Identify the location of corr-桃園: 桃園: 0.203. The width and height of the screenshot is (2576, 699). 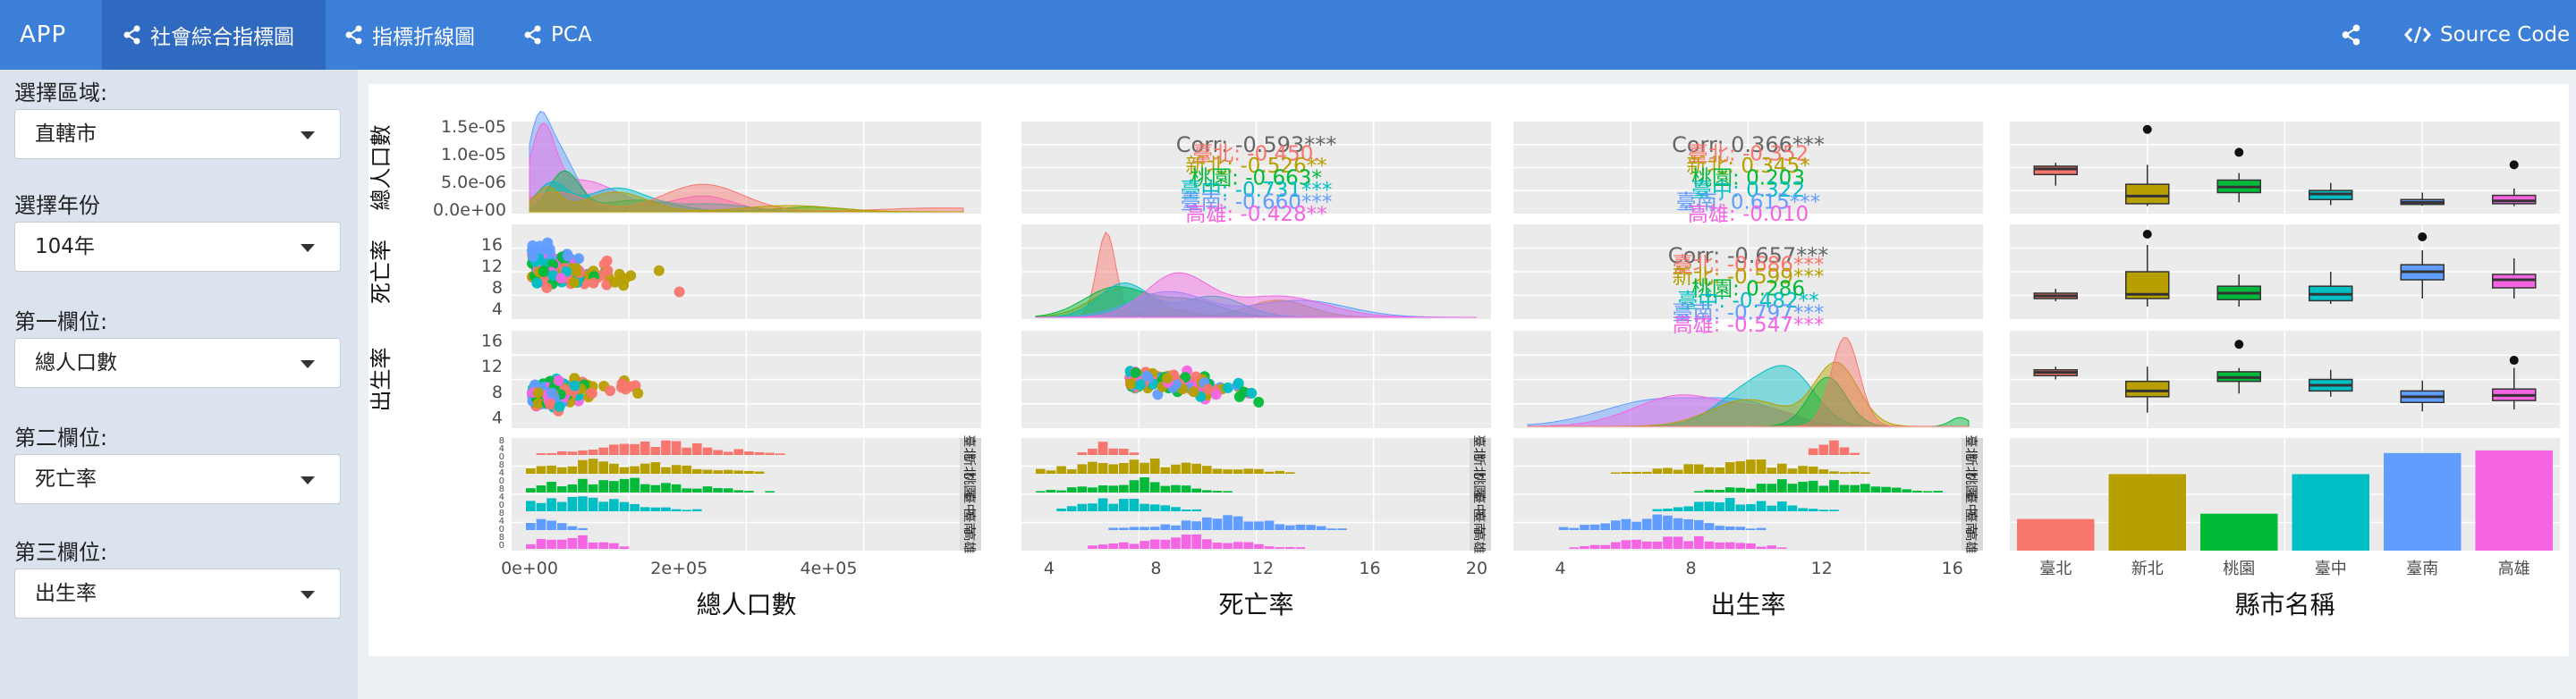
(1748, 178).